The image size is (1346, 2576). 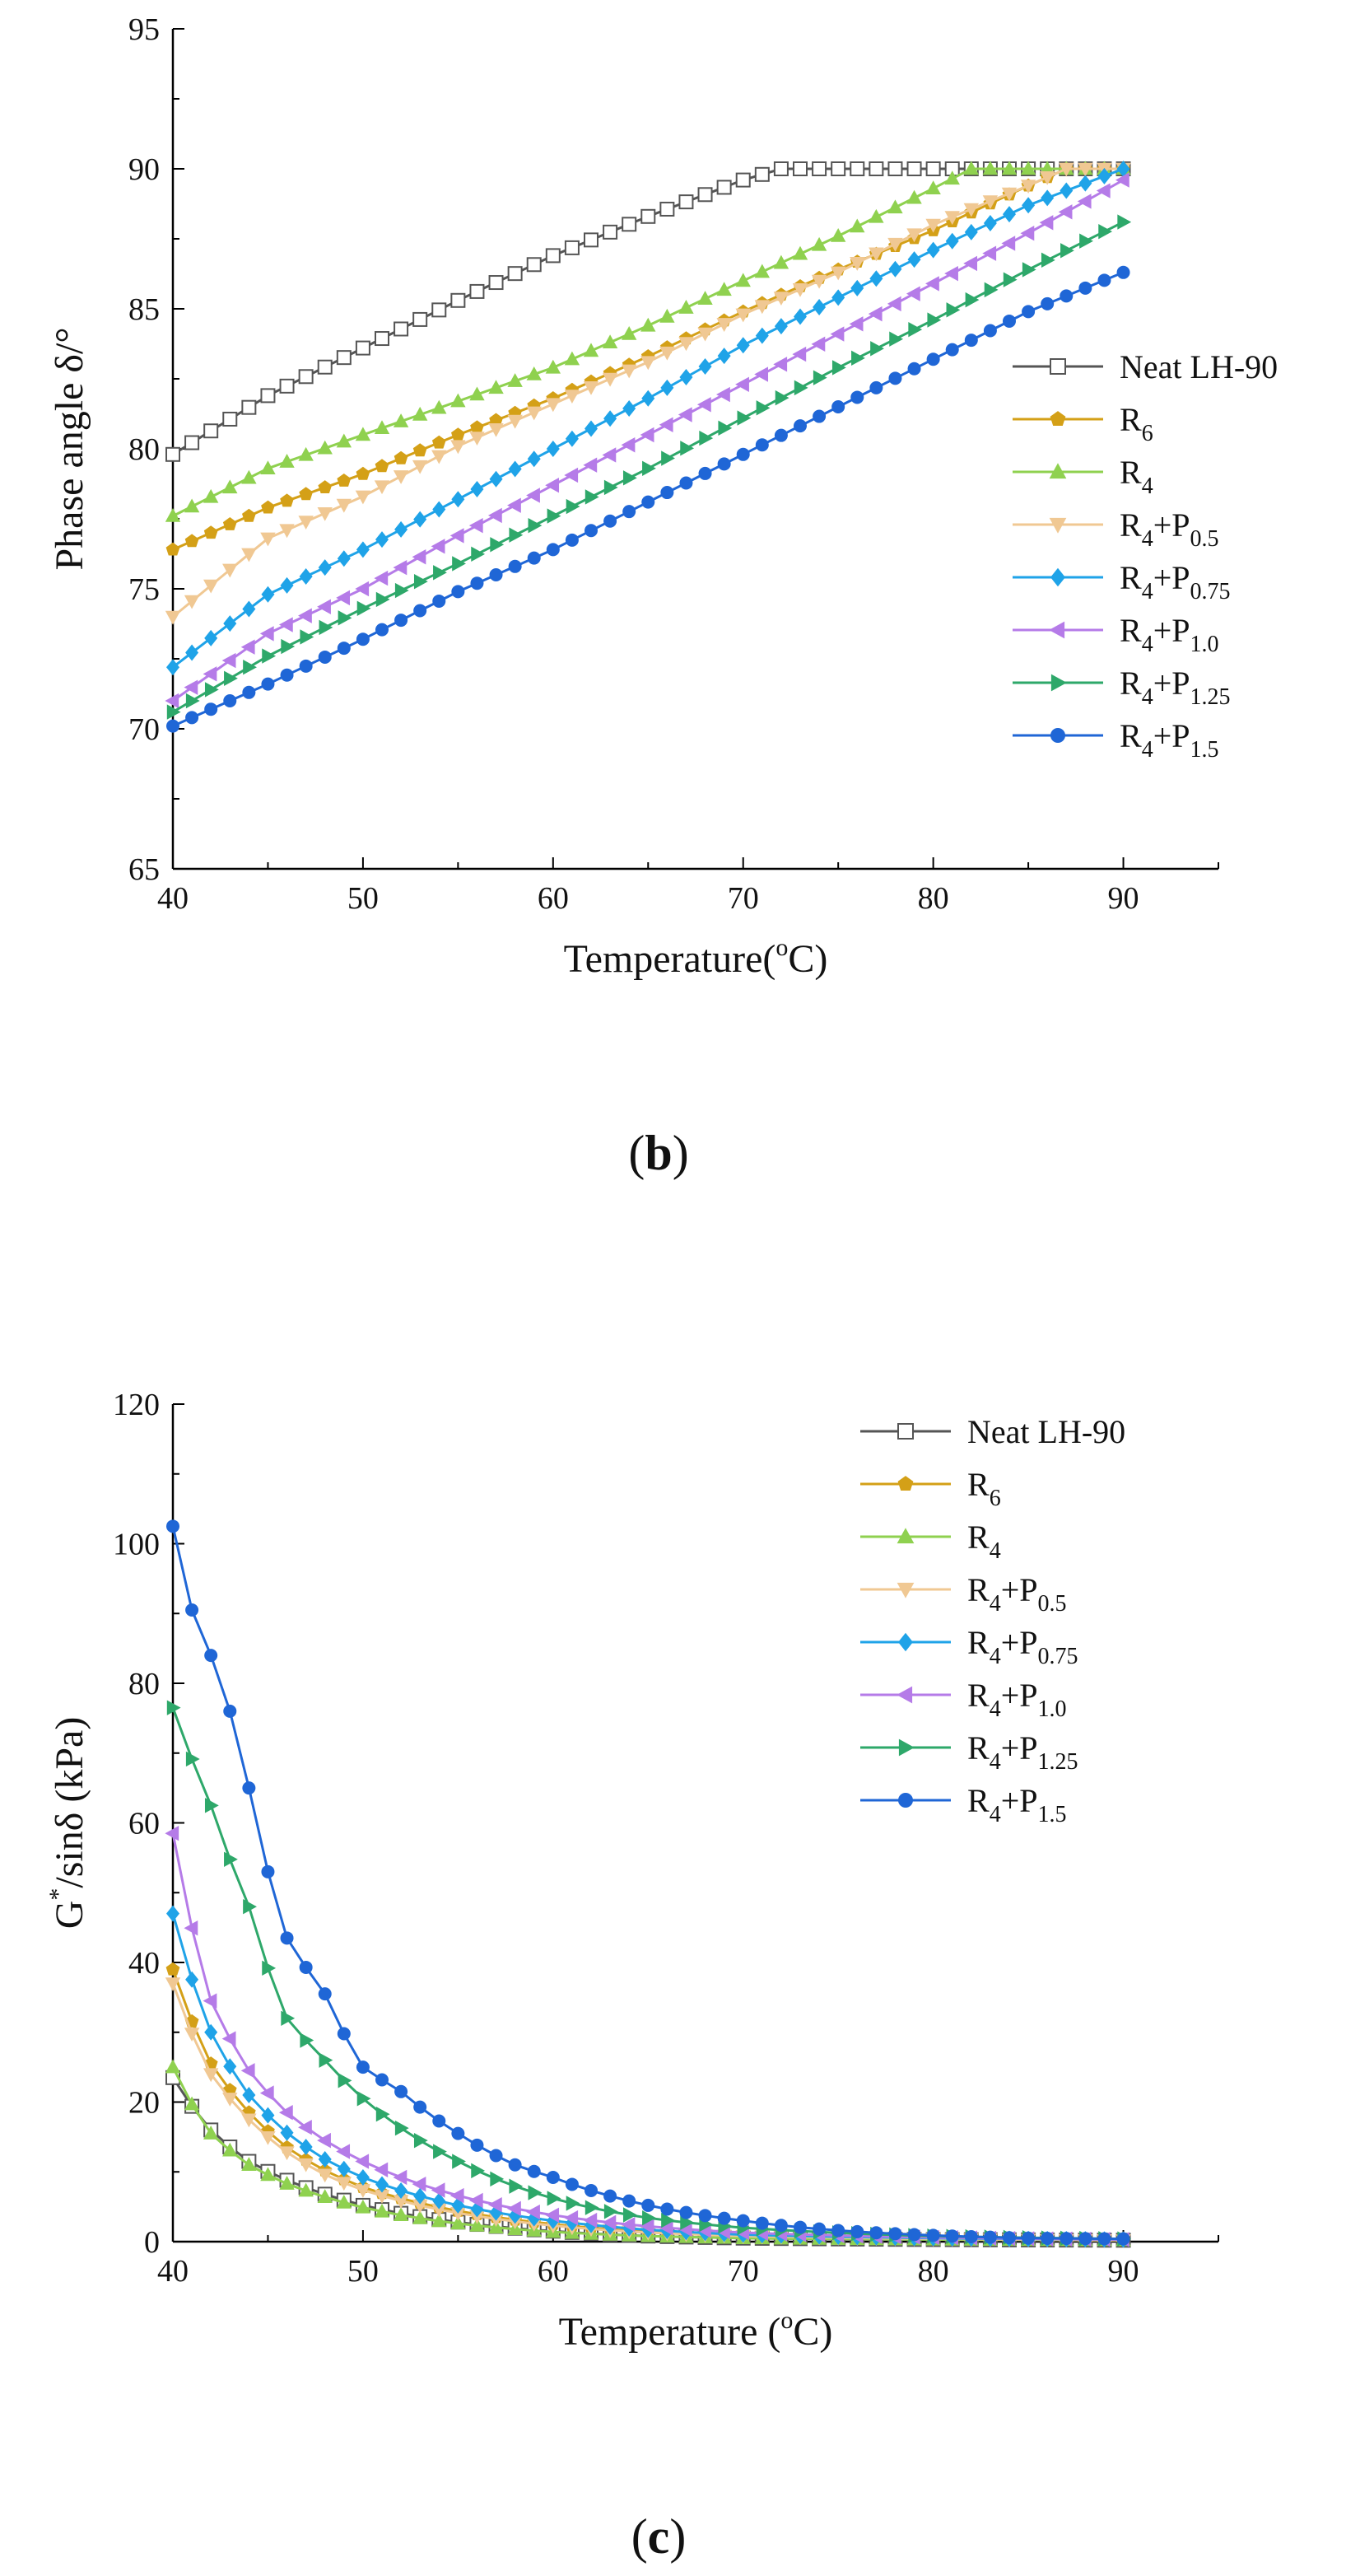 What do you see at coordinates (1169, 740) in the screenshot?
I see `legend-label: R4+P1.5` at bounding box center [1169, 740].